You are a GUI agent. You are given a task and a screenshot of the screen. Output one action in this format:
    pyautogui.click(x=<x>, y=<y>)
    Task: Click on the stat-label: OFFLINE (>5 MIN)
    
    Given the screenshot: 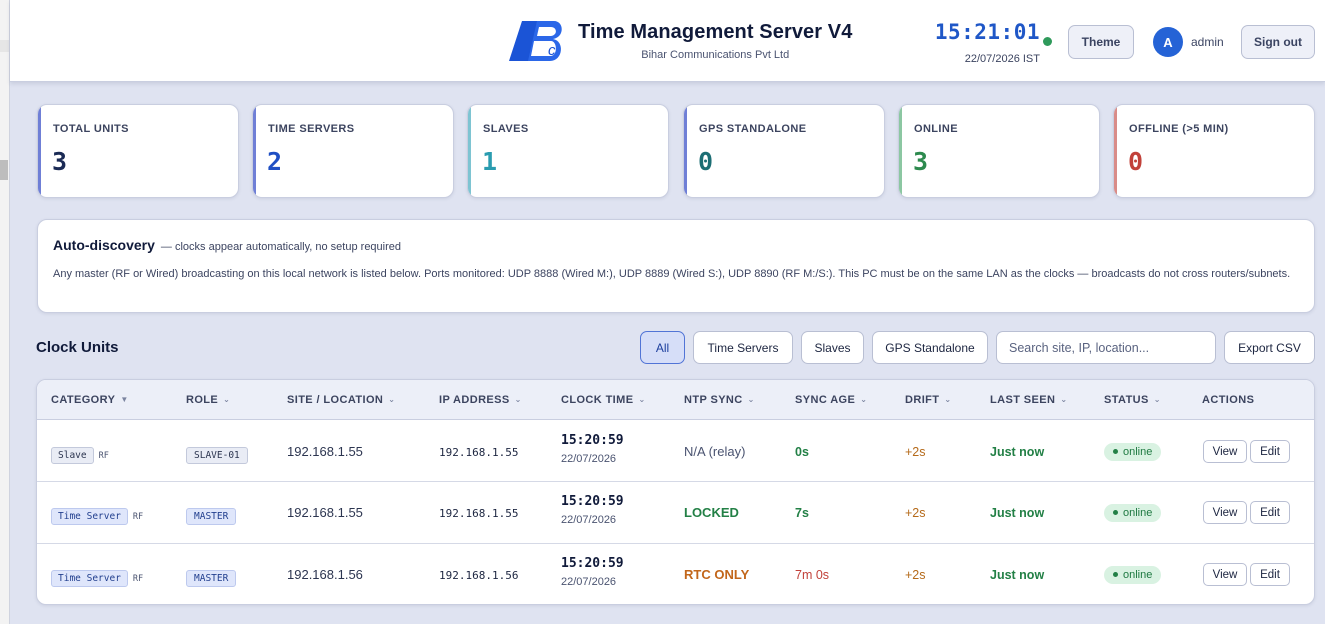 What is the action you would take?
    pyautogui.click(x=1179, y=129)
    